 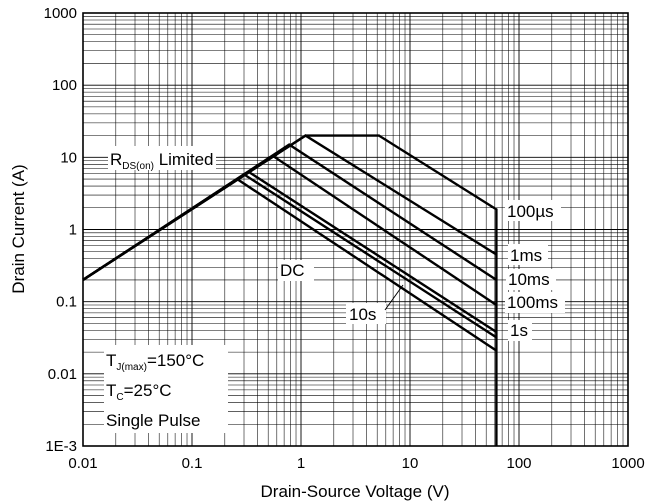 I want to click on curve-label-100ms: 100ms, so click(x=532, y=302).